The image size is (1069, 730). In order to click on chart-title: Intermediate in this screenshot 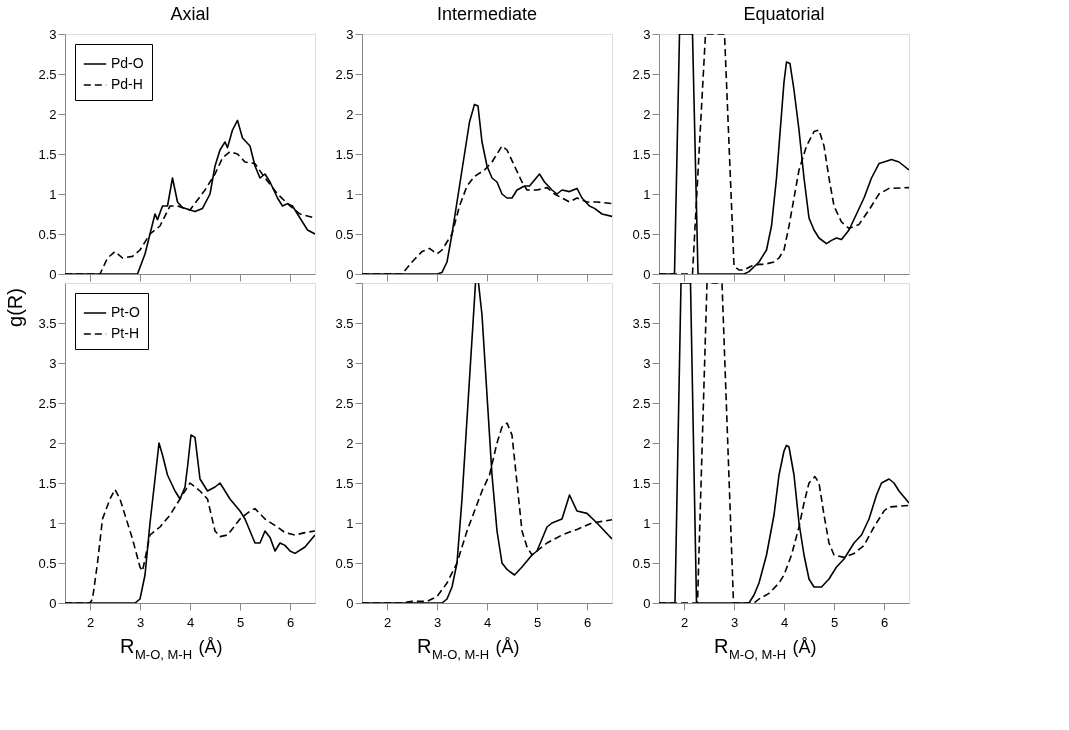, I will do `click(487, 14)`.